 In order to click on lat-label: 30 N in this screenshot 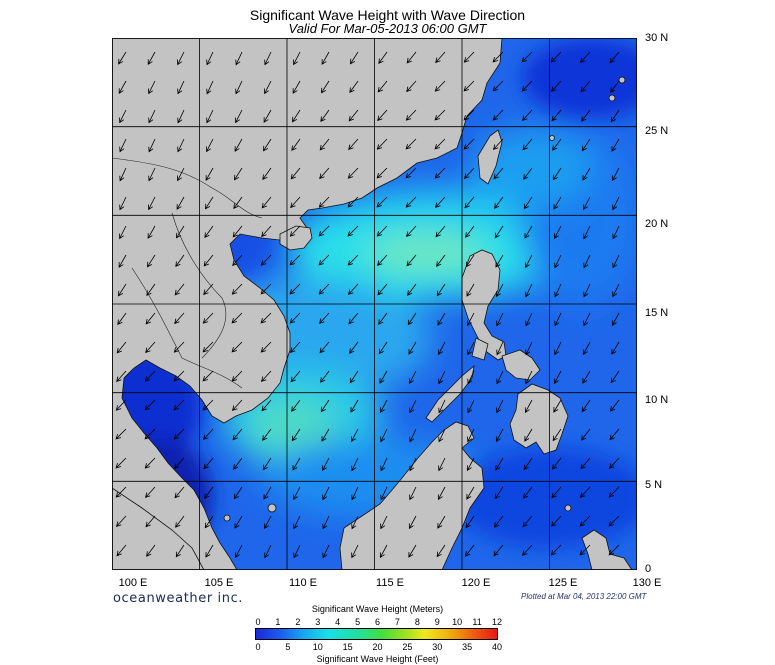, I will do `click(657, 38)`.